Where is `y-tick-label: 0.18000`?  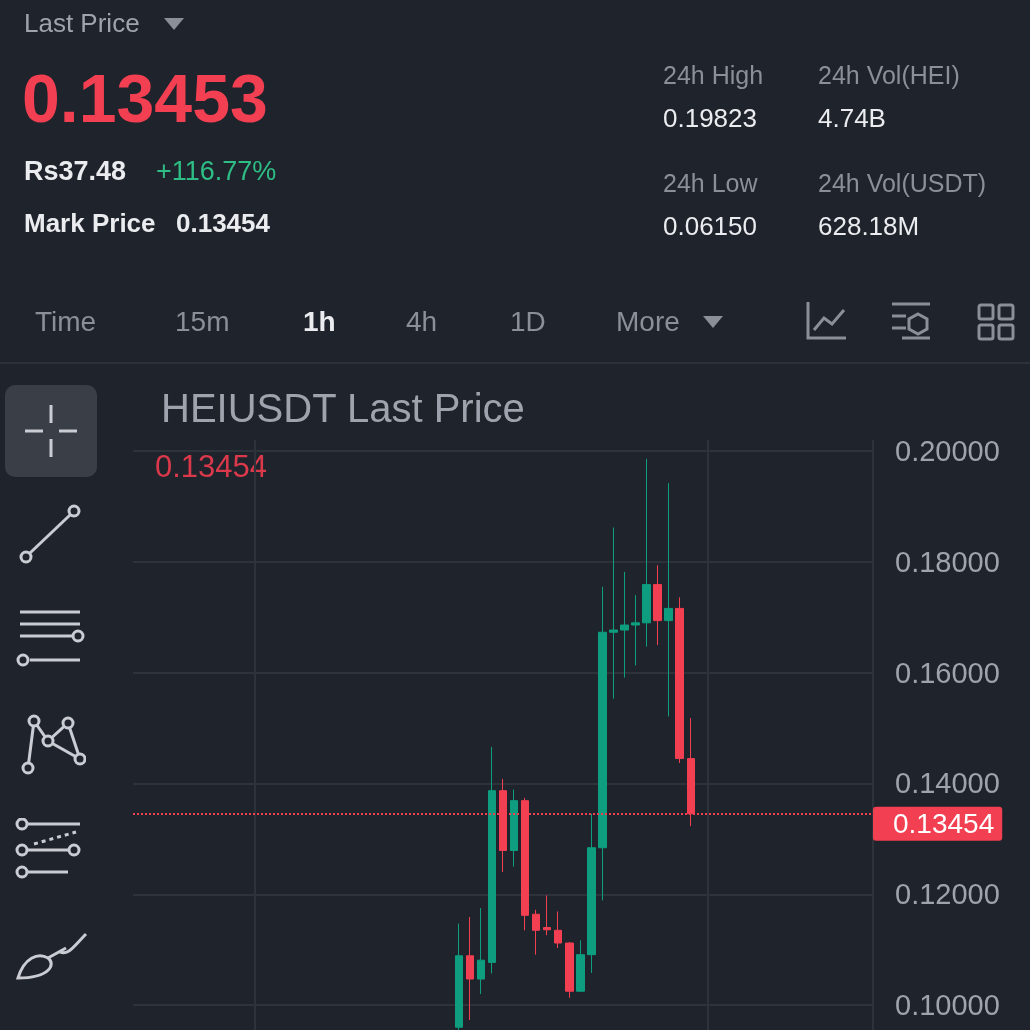
y-tick-label: 0.18000 is located at coordinates (947, 561).